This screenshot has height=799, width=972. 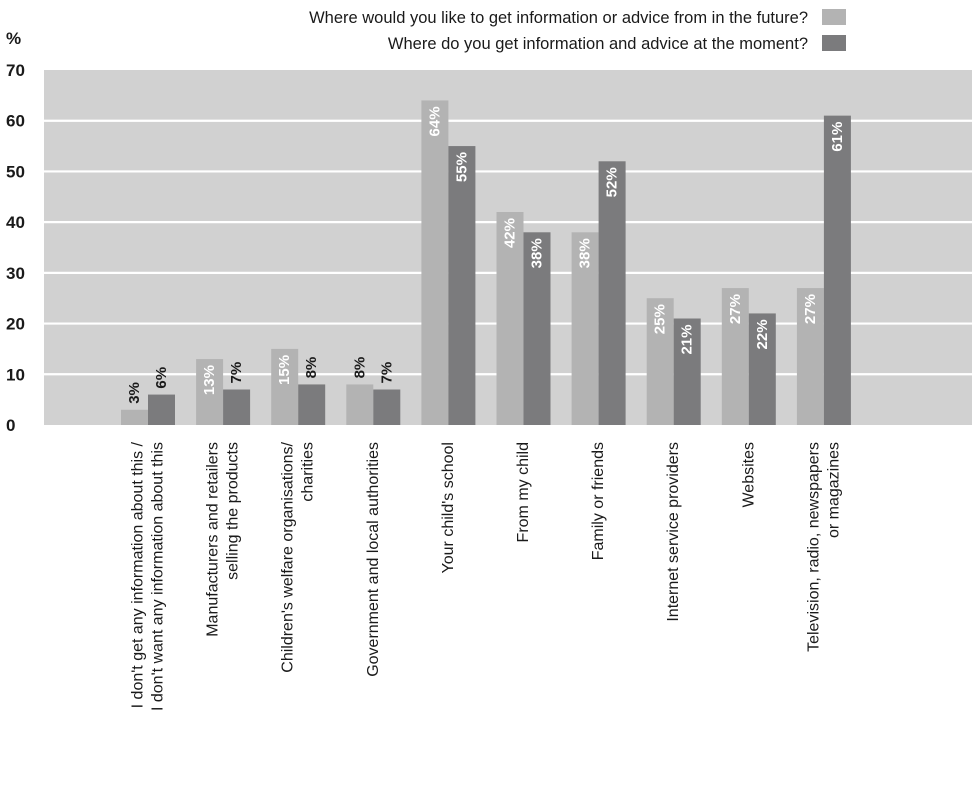 I want to click on y-axis-ticks: 0 10 20 30 40 50 60 70, so click(x=15, y=248).